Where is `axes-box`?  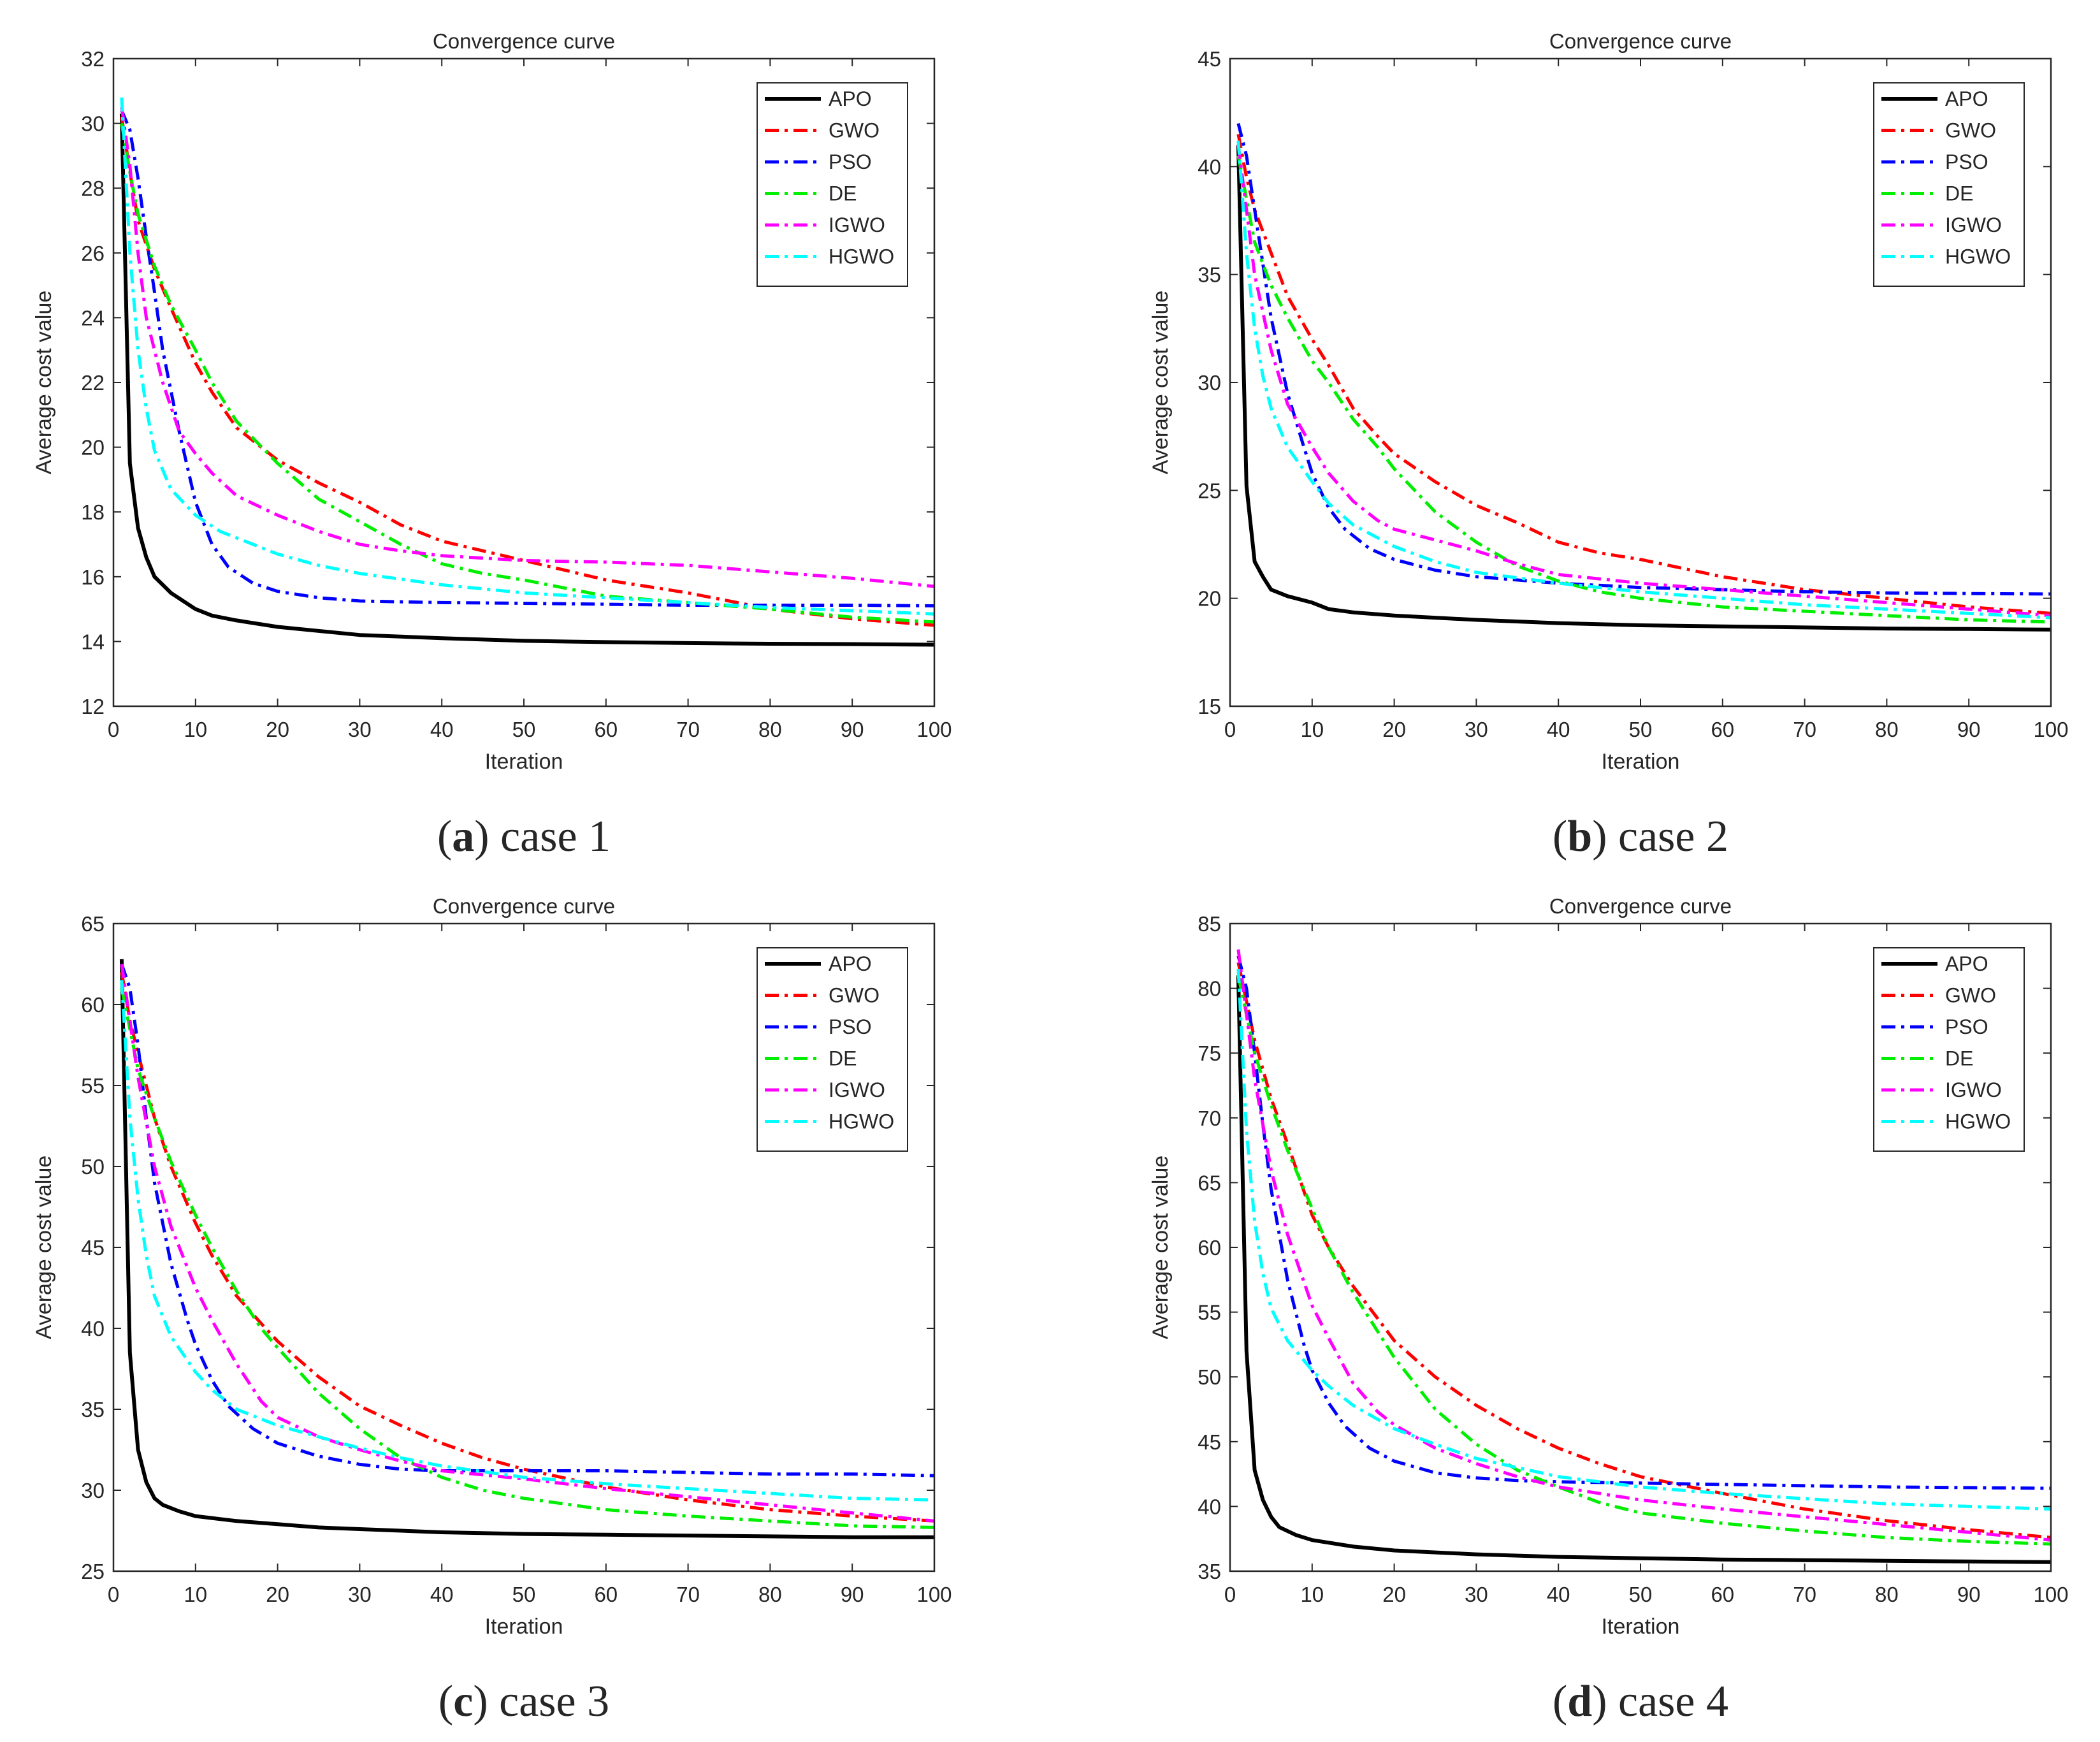 axes-box is located at coordinates (1640, 1247).